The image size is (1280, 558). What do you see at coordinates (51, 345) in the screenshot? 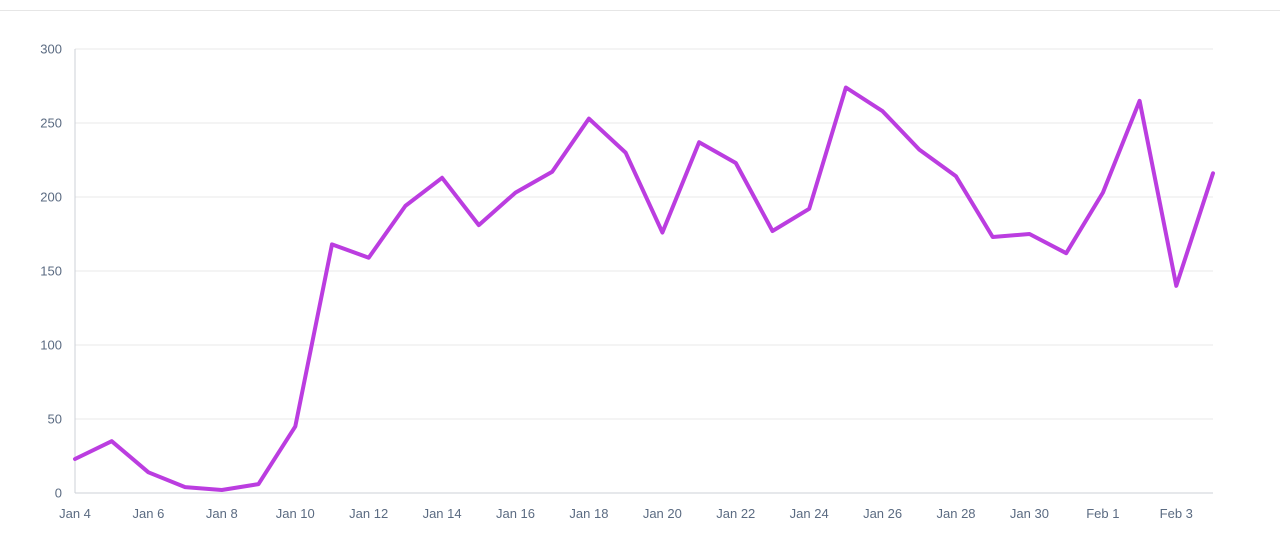
I see `y-axis-label: 100` at bounding box center [51, 345].